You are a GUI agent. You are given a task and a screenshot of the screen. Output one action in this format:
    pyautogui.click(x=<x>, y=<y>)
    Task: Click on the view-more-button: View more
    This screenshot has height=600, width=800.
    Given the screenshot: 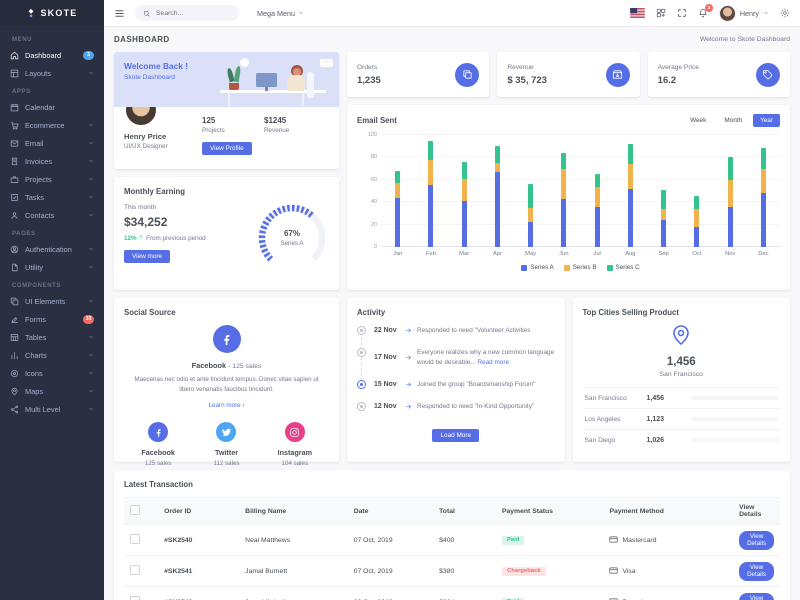 What is the action you would take?
    pyautogui.click(x=147, y=256)
    